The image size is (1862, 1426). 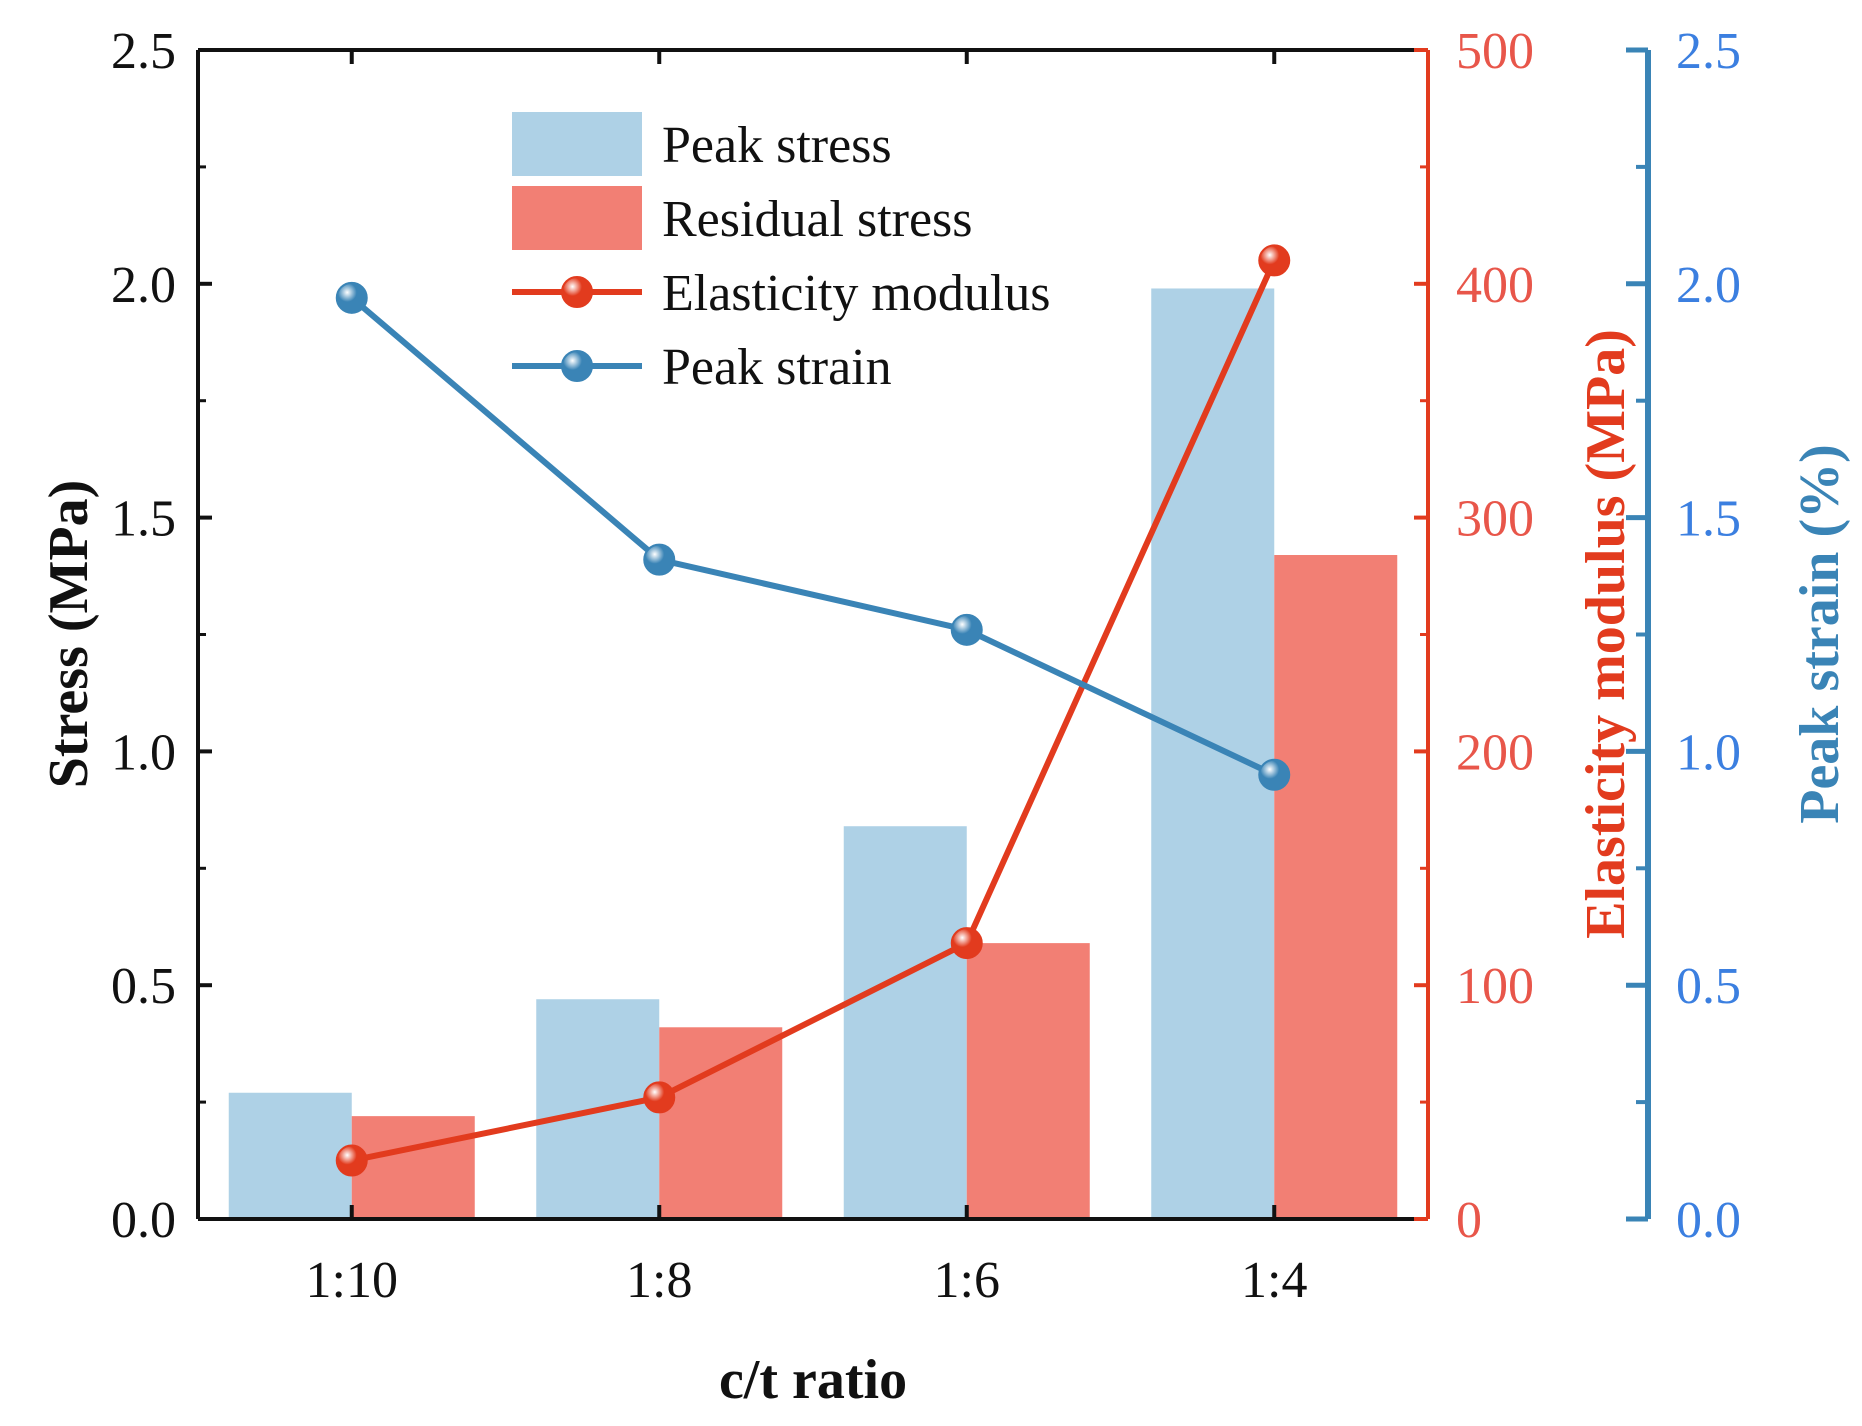 What do you see at coordinates (143, 285) in the screenshot?
I see `left-tick-label: 2.0` at bounding box center [143, 285].